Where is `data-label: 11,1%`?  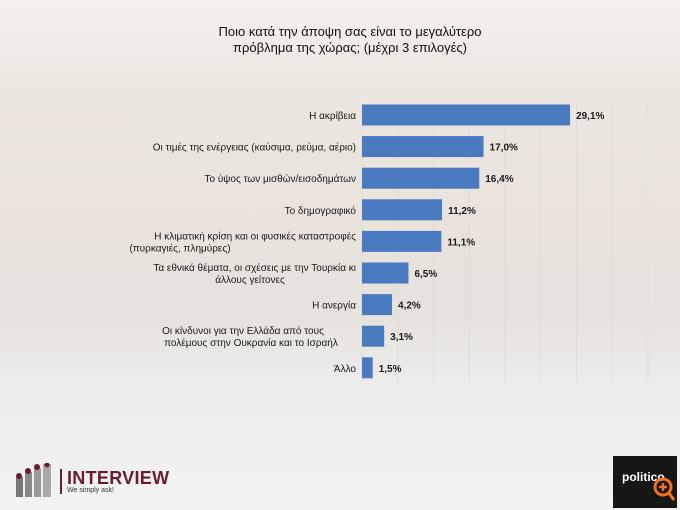
data-label: 11,1% is located at coordinates (461, 242).